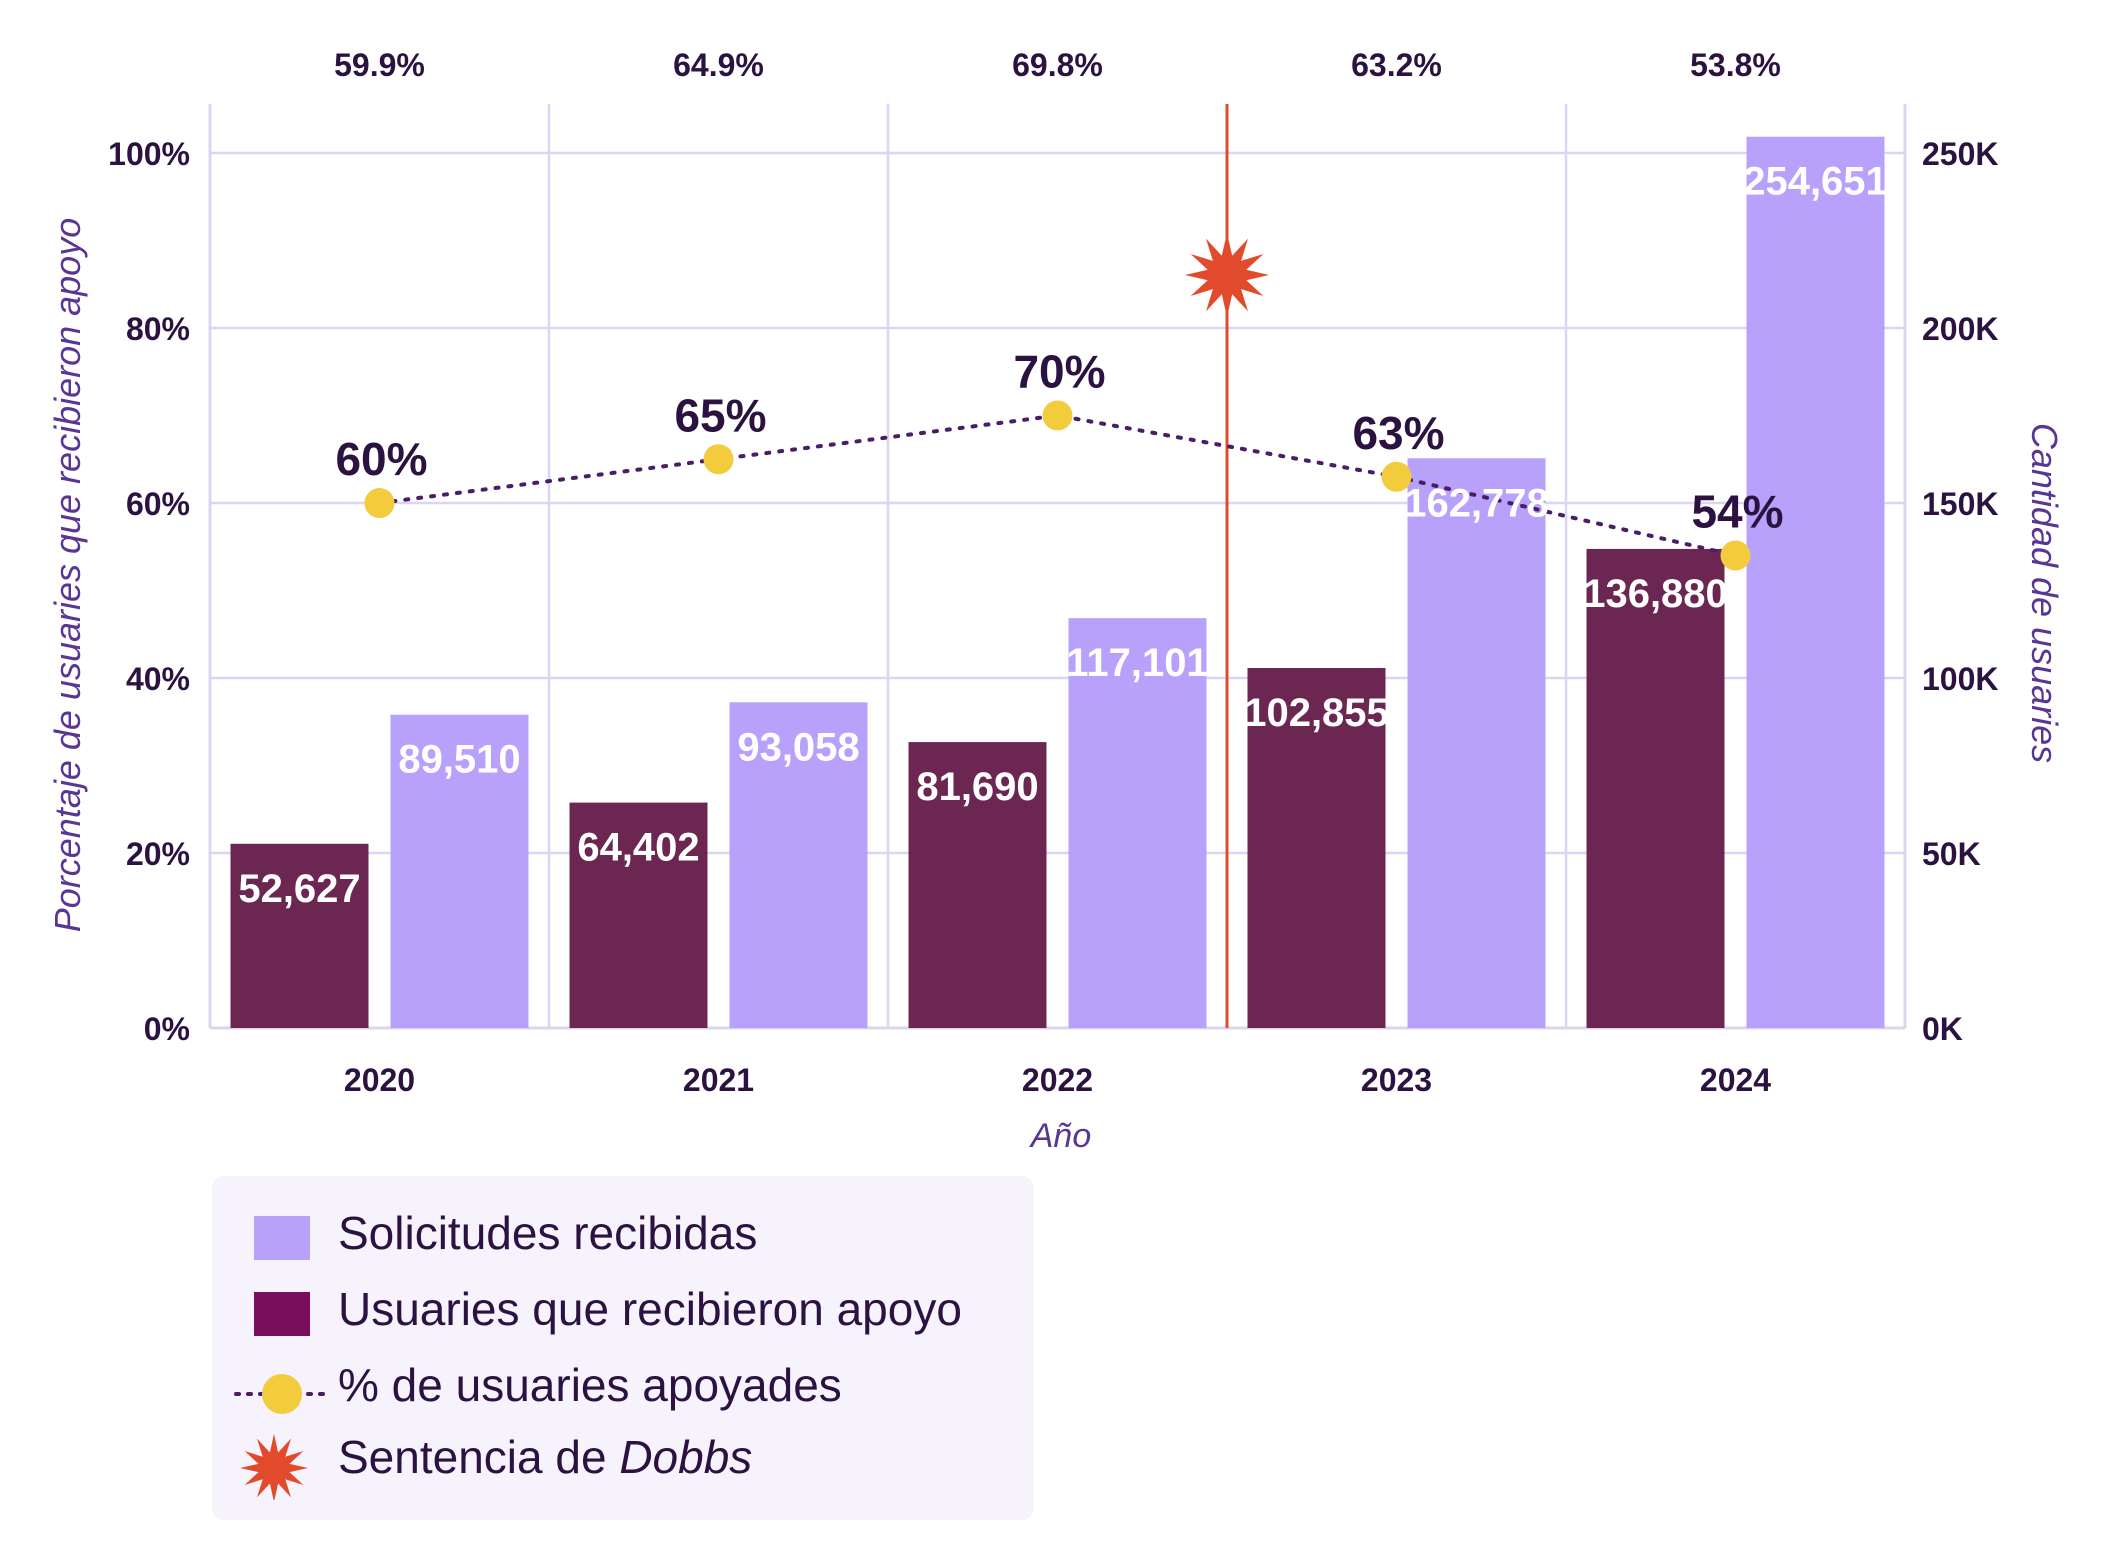 Image resolution: width=2109 pixels, height=1562 pixels. What do you see at coordinates (1227, 566) in the screenshot?
I see `dobbs-event` at bounding box center [1227, 566].